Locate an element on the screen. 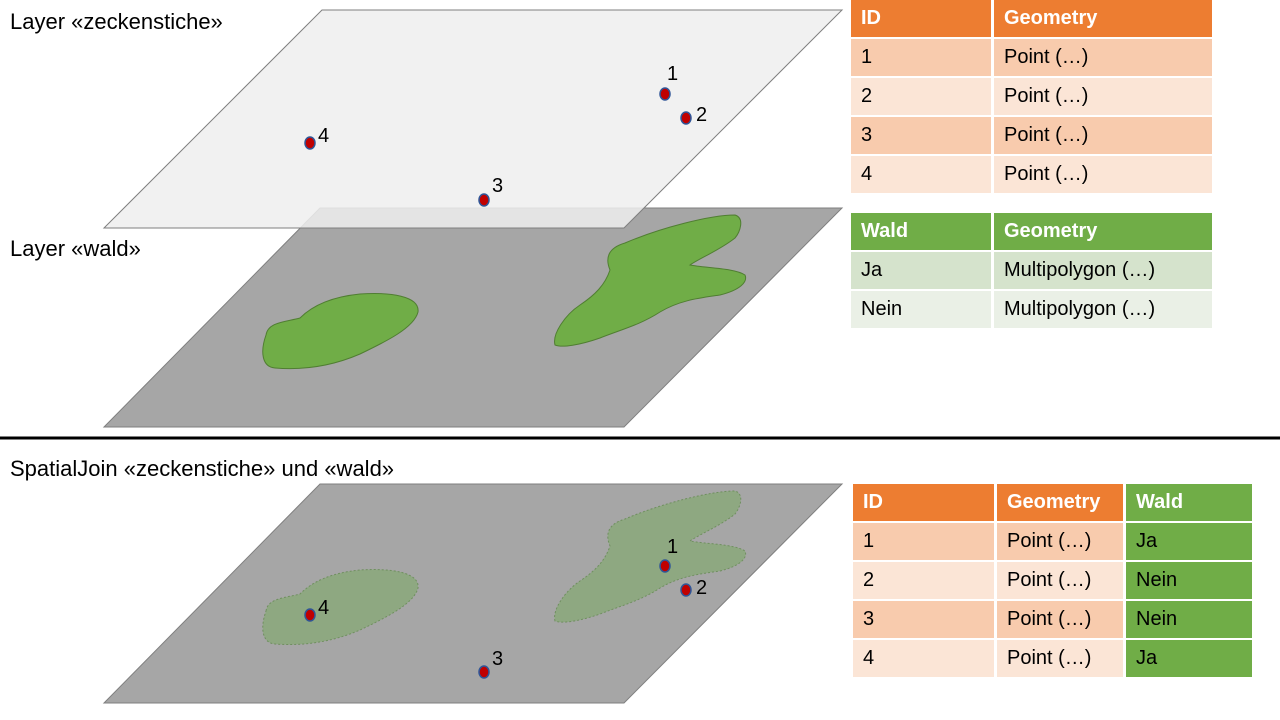 The width and height of the screenshot is (1280, 720). join-forest-polygon-left is located at coordinates (340, 607).